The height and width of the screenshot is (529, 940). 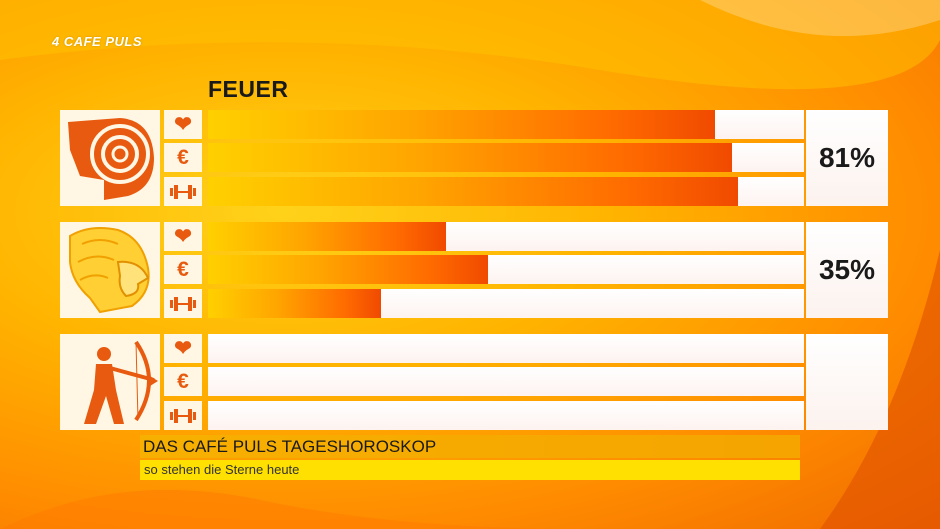 What do you see at coordinates (110, 270) in the screenshot?
I see `lion-icon` at bounding box center [110, 270].